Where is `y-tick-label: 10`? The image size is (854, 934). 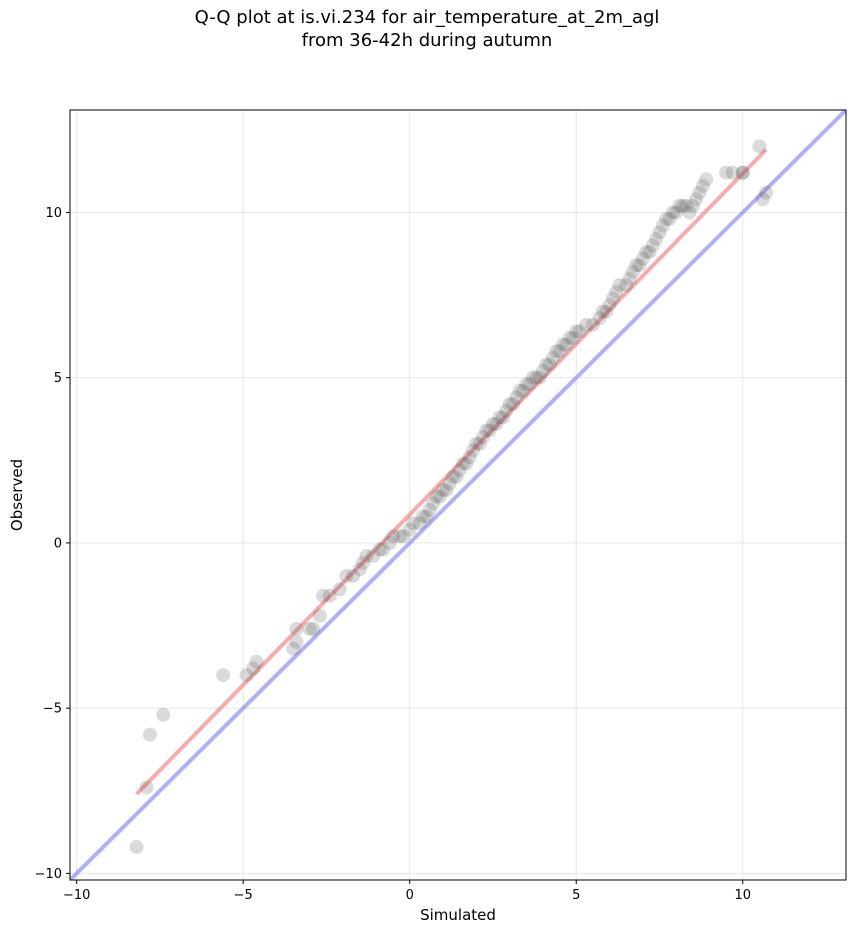 y-tick-label: 10 is located at coordinates (53, 213).